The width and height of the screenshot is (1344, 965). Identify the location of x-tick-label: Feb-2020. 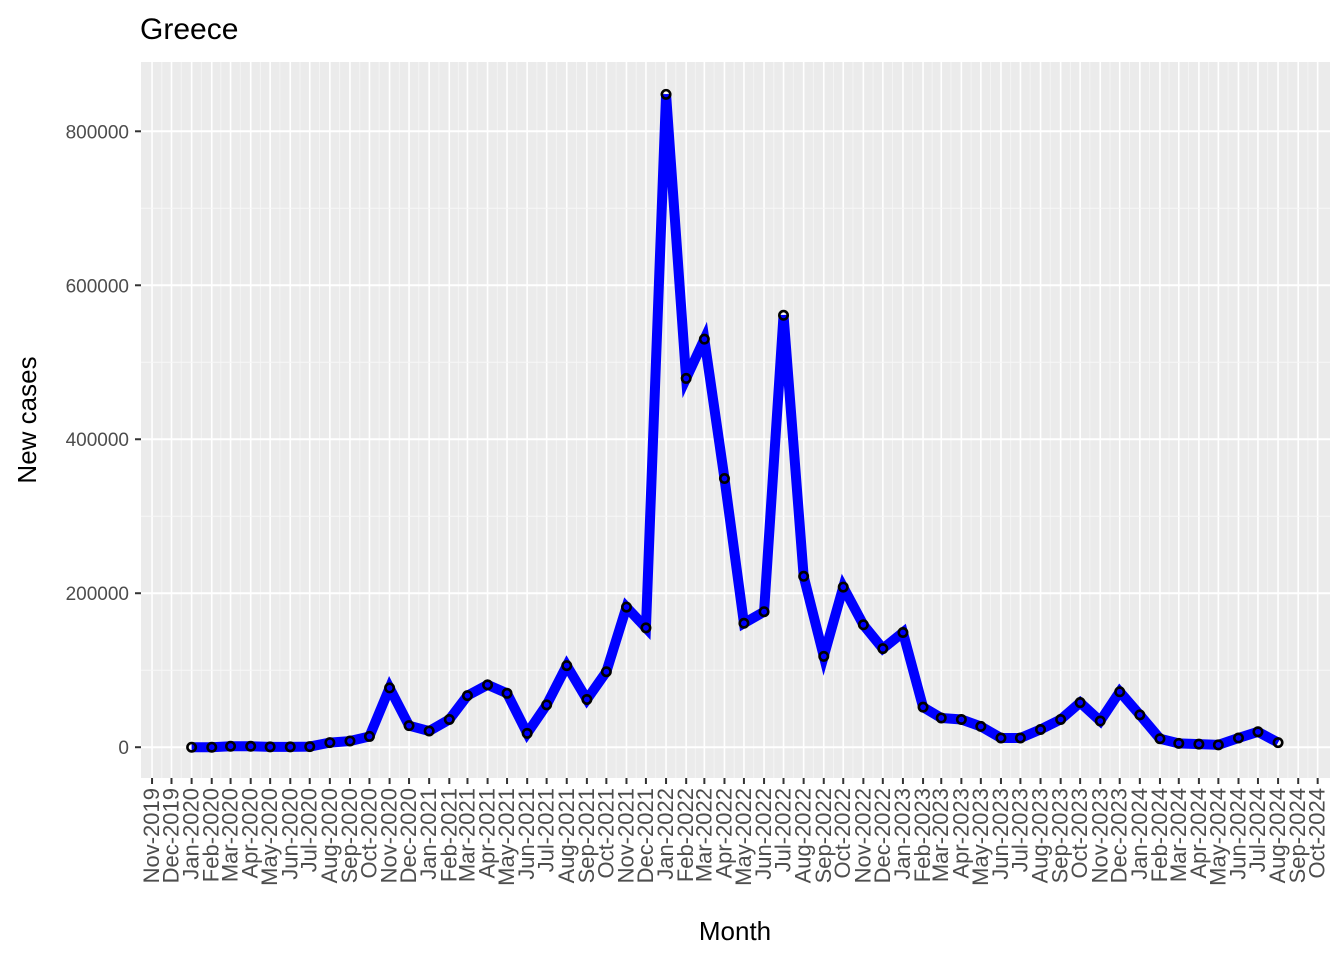
(211, 835).